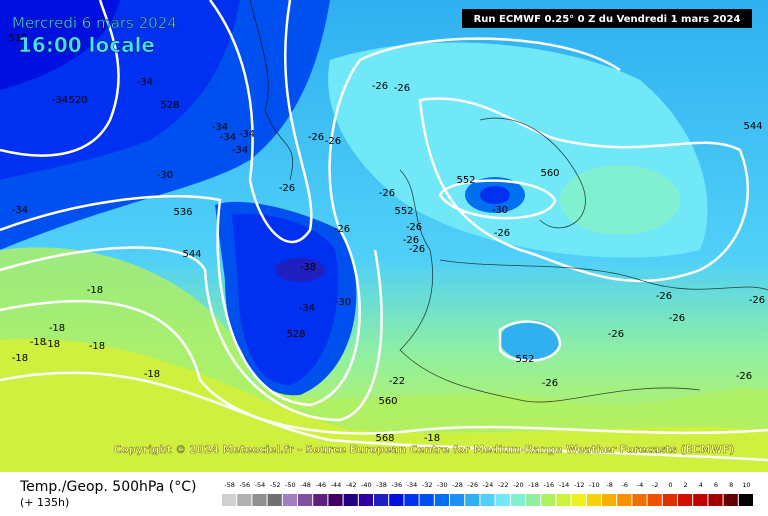 This screenshot has width=768, height=516. What do you see at coordinates (77, 100) in the screenshot?
I see `map-label: 520` at bounding box center [77, 100].